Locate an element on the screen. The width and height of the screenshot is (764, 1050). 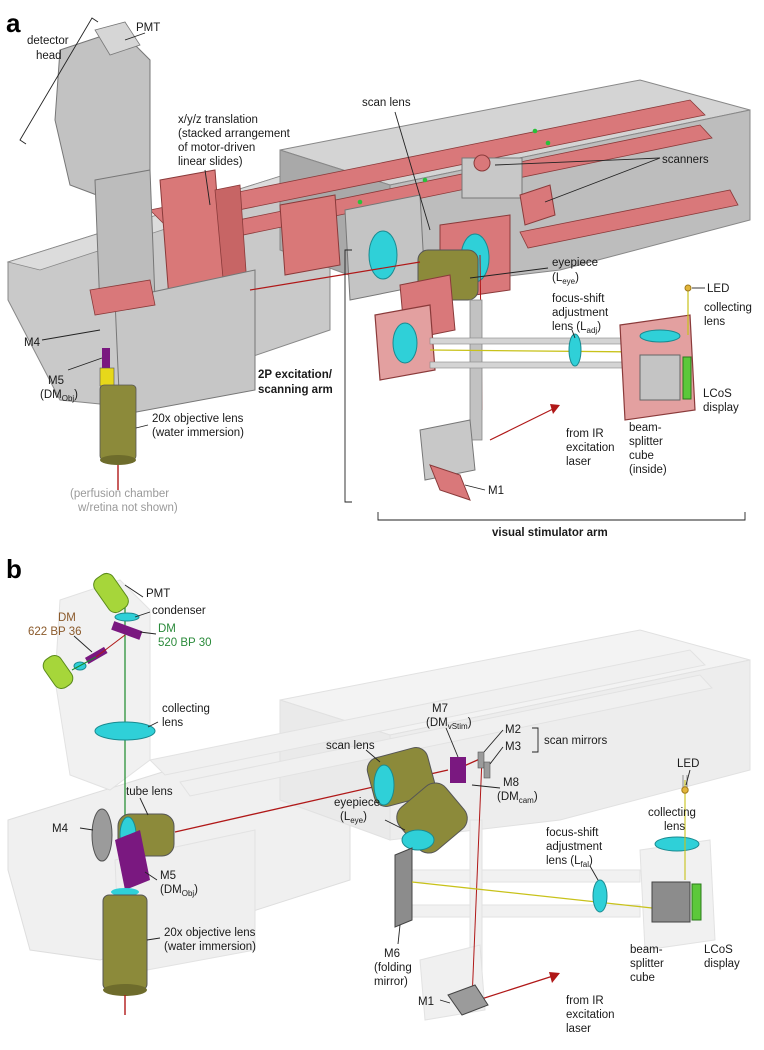
label-scan-mirrors: scan mirrors is located at coordinates (576, 741).